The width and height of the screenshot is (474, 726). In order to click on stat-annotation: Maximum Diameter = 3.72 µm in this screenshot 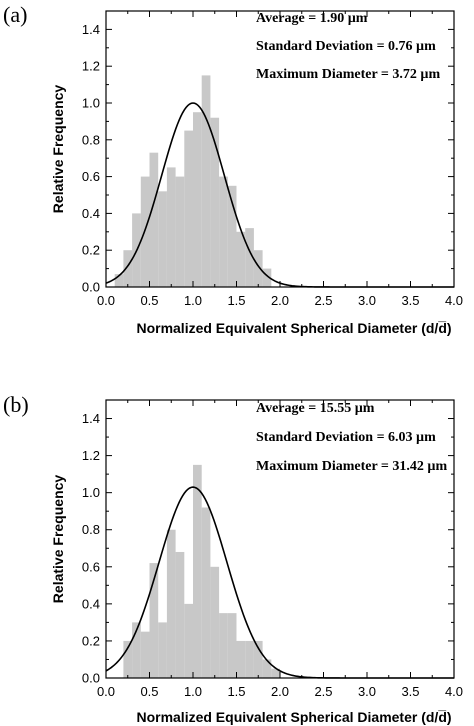, I will do `click(348, 74)`.